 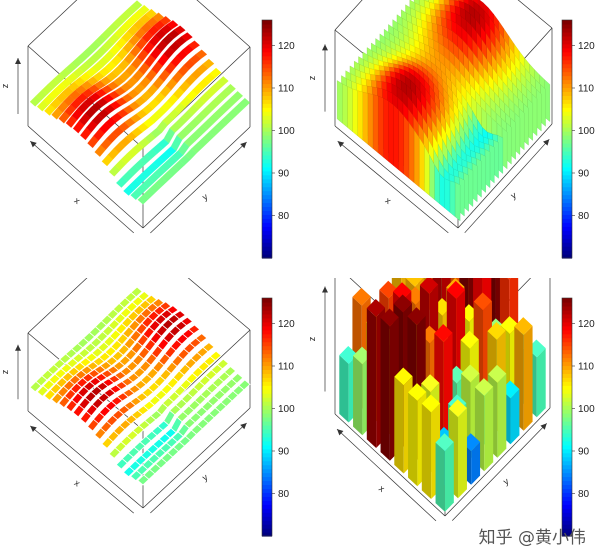 What do you see at coordinates (532, 538) in the screenshot?
I see `watermark: 知乎 @黄小伟` at bounding box center [532, 538].